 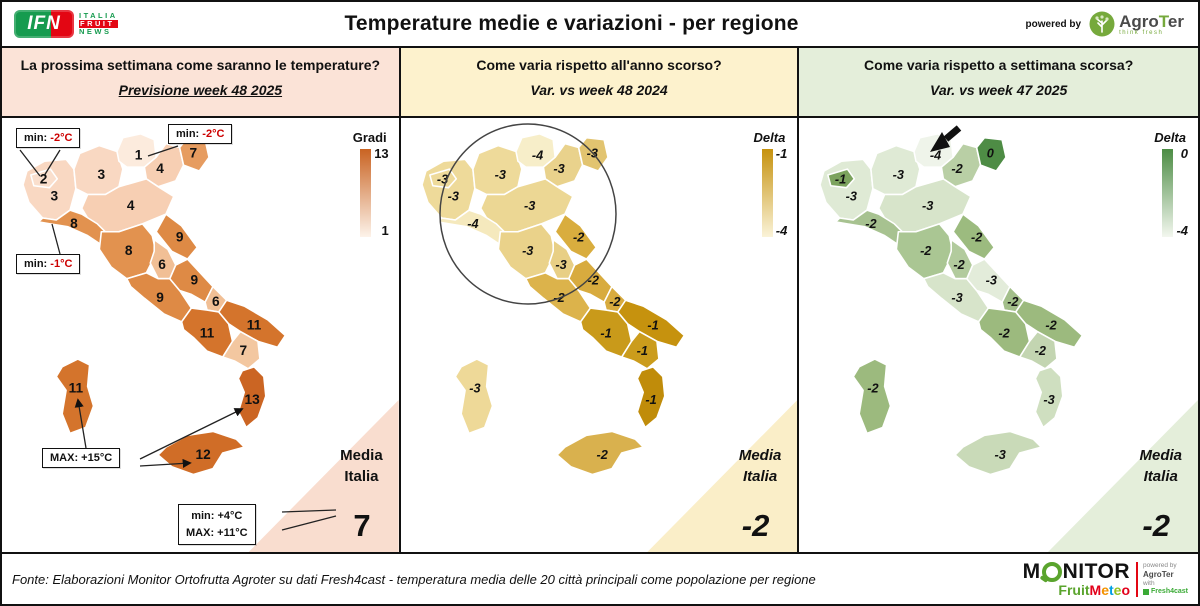 I want to click on region-label-friuli: 0, so click(x=990, y=152).